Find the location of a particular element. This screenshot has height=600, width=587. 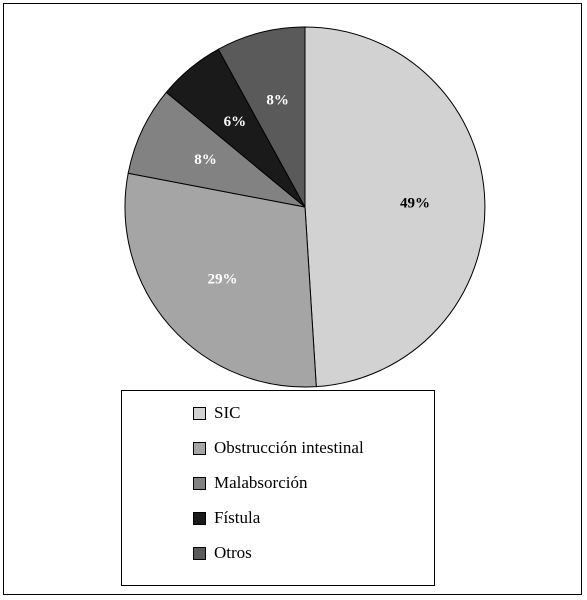

pie-slice-label-4: 8% is located at coordinates (277, 100).